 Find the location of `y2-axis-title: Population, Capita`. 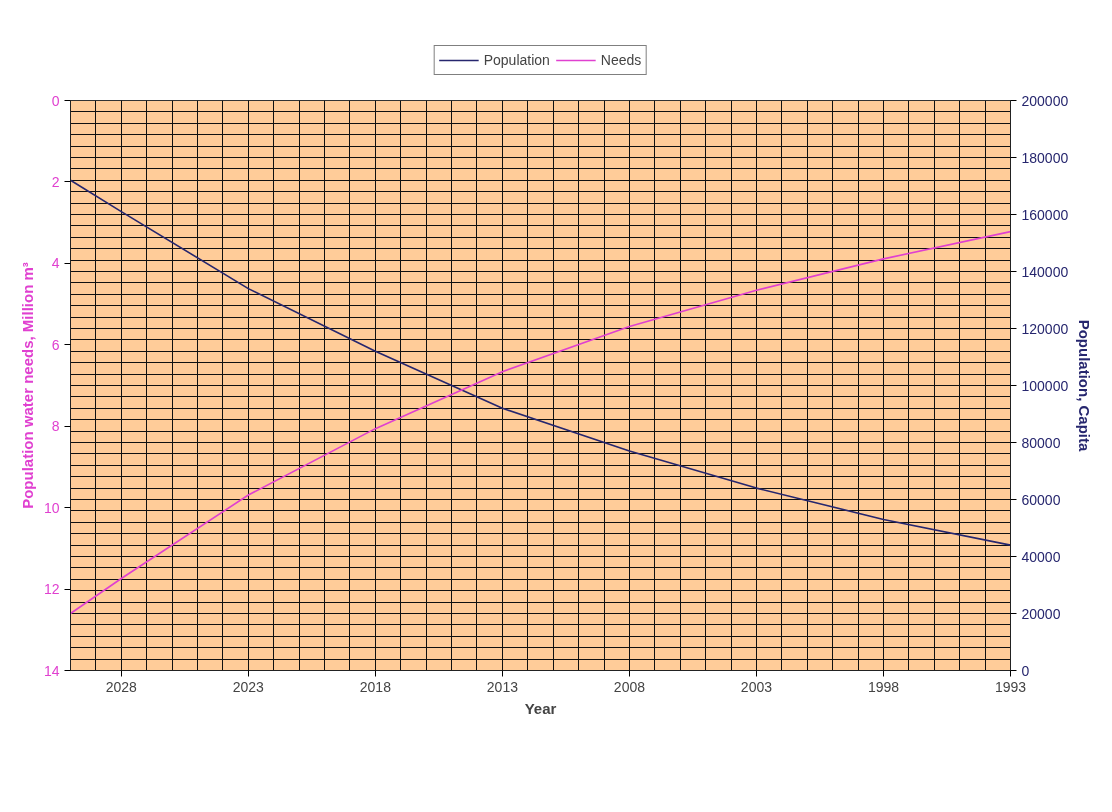

y2-axis-title: Population, Capita is located at coordinates (1085, 385).